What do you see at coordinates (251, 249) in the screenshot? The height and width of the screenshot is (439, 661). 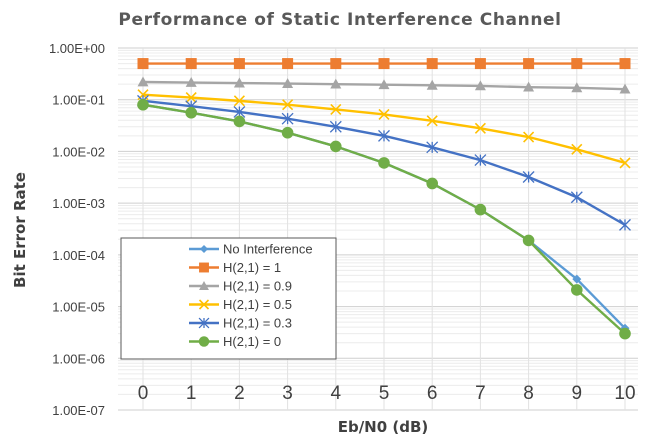 I see `legend-item: No Interference` at bounding box center [251, 249].